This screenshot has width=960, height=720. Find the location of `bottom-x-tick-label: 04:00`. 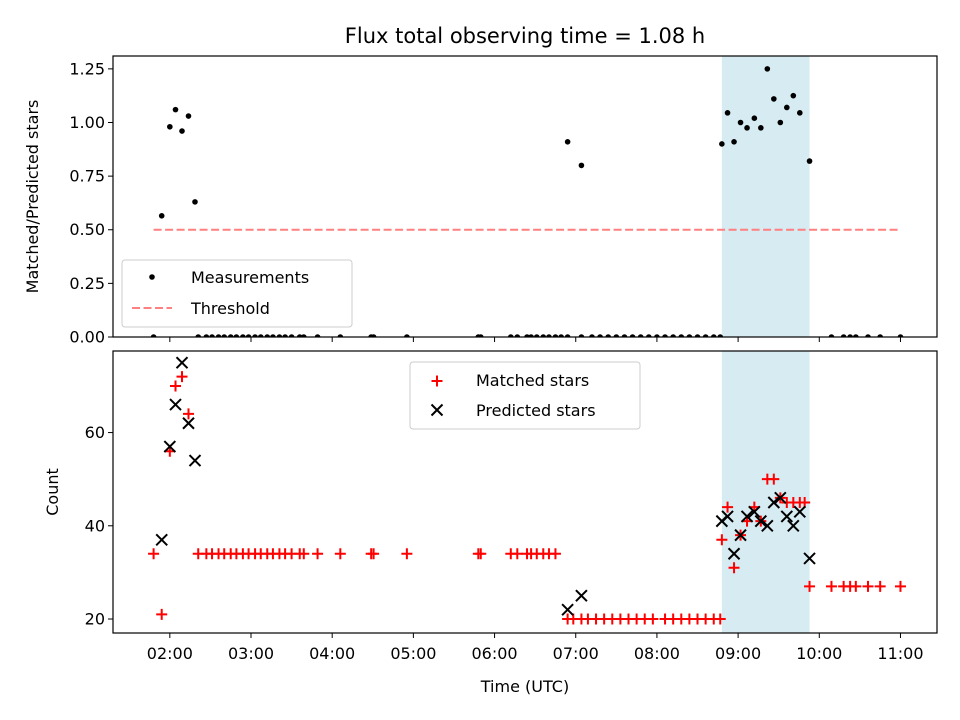

bottom-x-tick-label: 04:00 is located at coordinates (332, 653).